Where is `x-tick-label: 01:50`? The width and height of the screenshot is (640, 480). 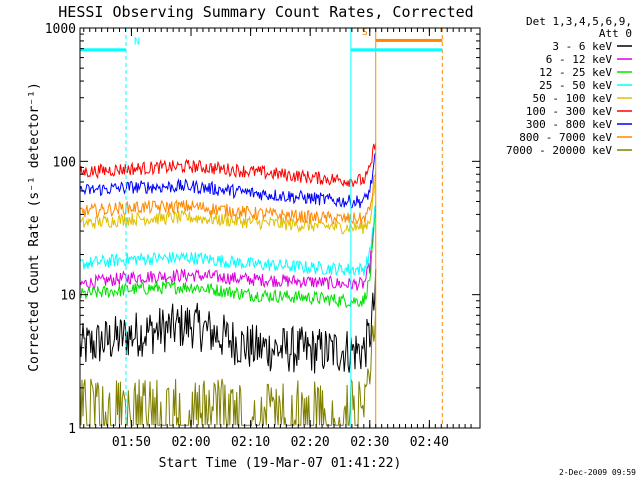
x-tick-label: 01:50 is located at coordinates (131, 442).